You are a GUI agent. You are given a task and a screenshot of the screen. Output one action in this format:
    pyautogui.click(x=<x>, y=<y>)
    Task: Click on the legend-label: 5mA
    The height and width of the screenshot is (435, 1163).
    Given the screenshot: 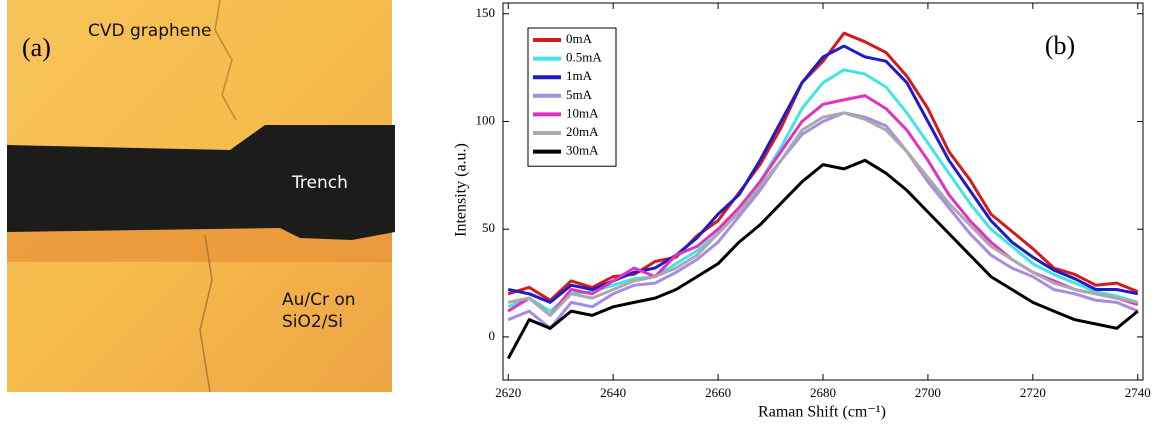 What is the action you would take?
    pyautogui.click(x=579, y=94)
    